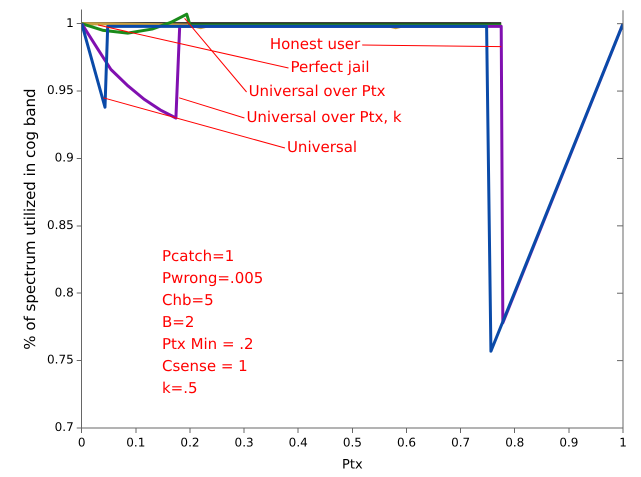  Describe the element at coordinates (188, 299) in the screenshot. I see `annotation: Chb=5` at that location.